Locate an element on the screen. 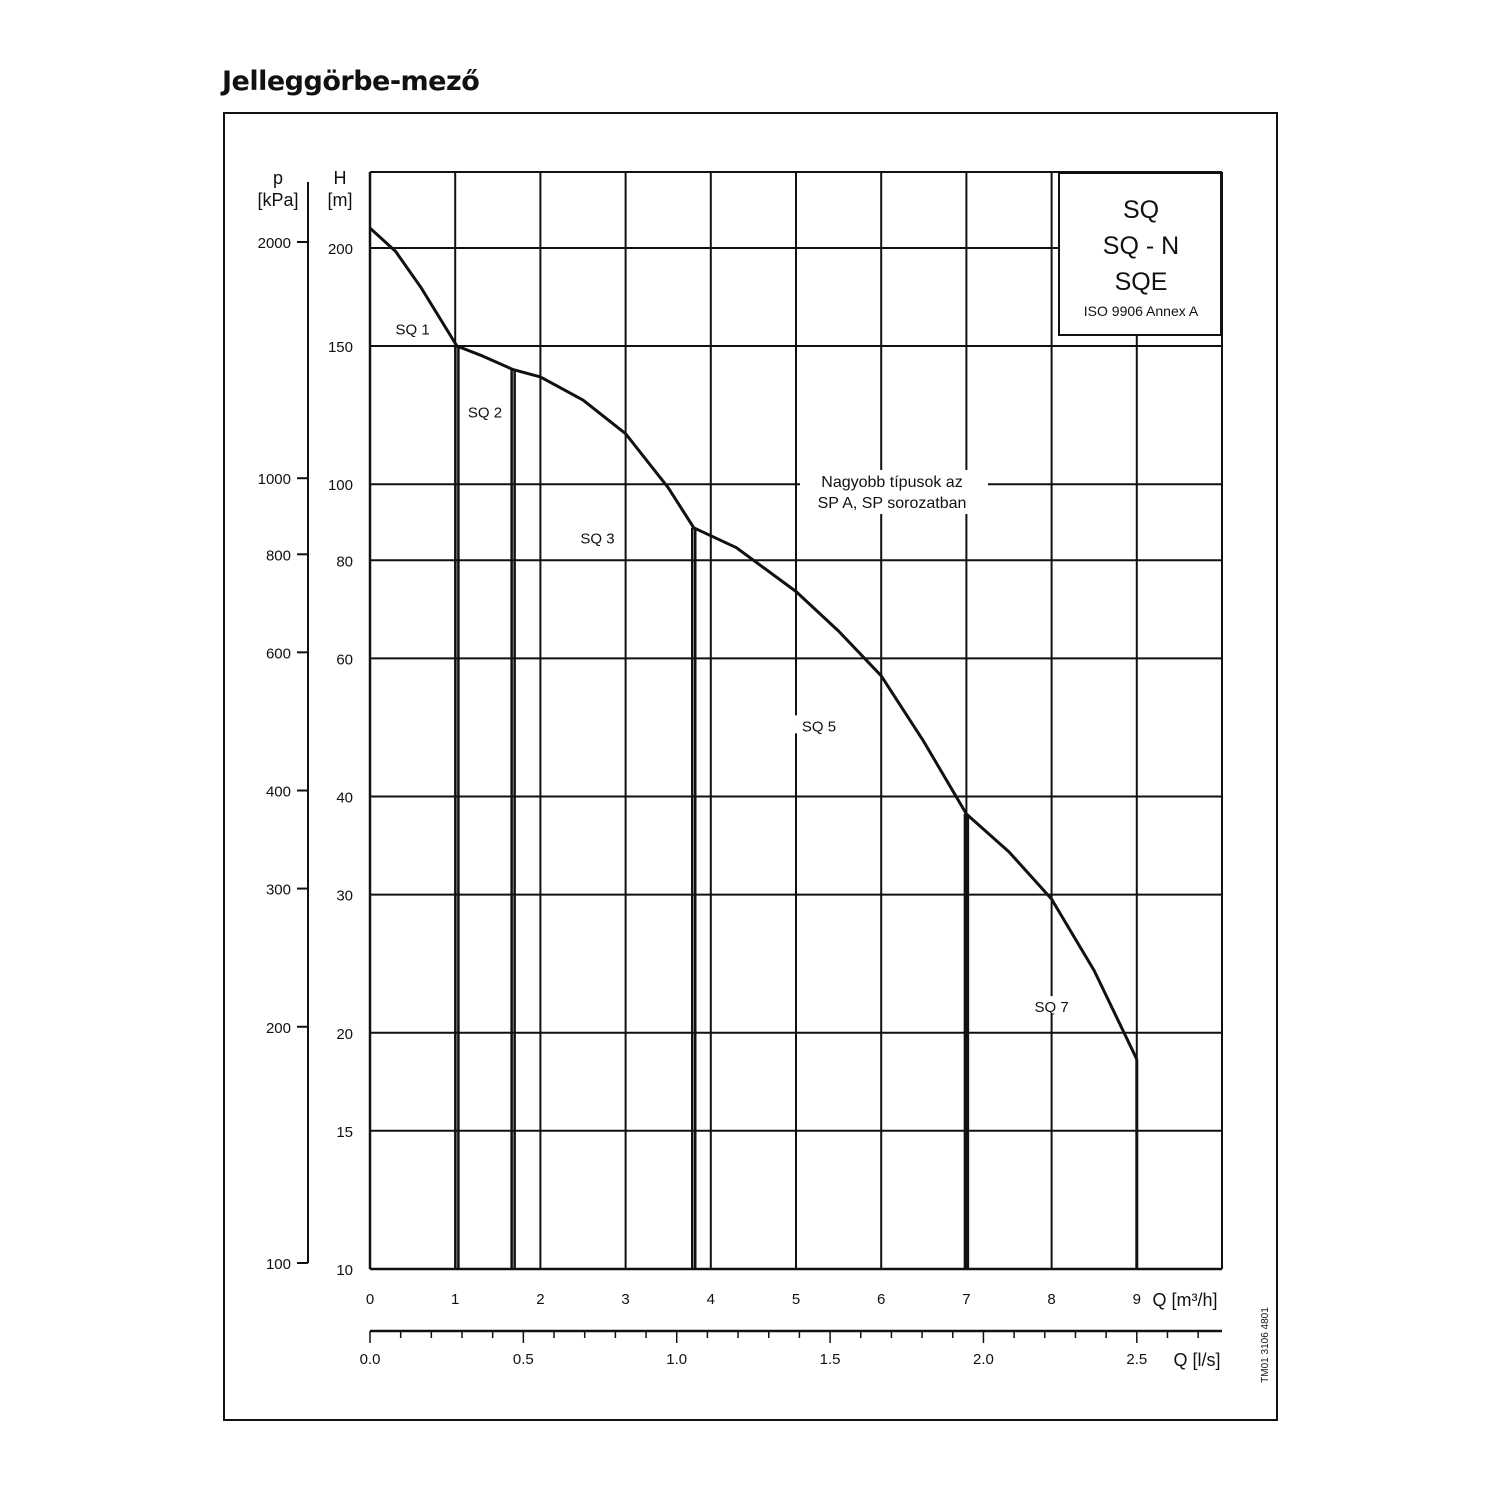  doc-code: TM01 3106 4801 is located at coordinates (1265, 1345).